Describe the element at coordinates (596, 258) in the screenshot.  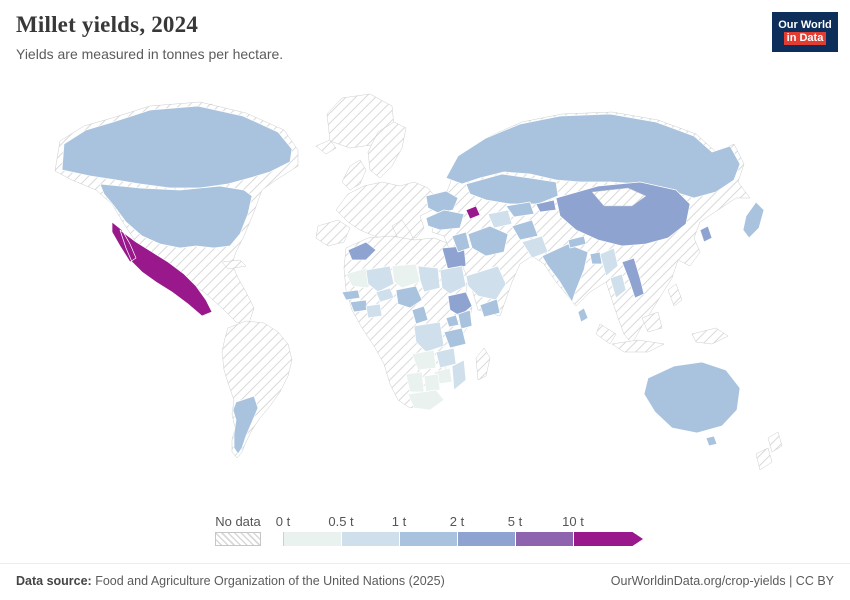
I see `country-bangladesh` at that location.